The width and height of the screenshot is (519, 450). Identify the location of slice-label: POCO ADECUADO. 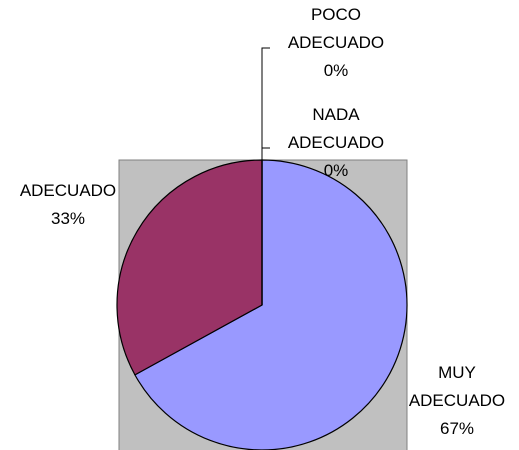
(336, 28).